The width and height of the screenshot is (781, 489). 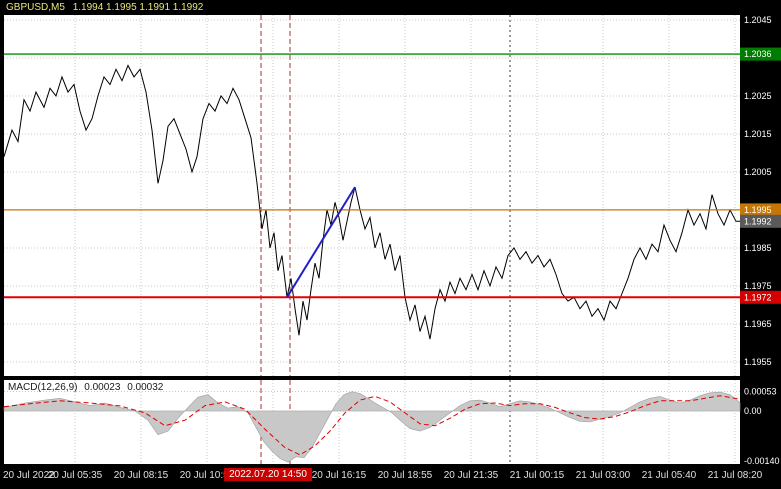 I want to click on macd-value-label: 0.00023, so click(x=102, y=387).